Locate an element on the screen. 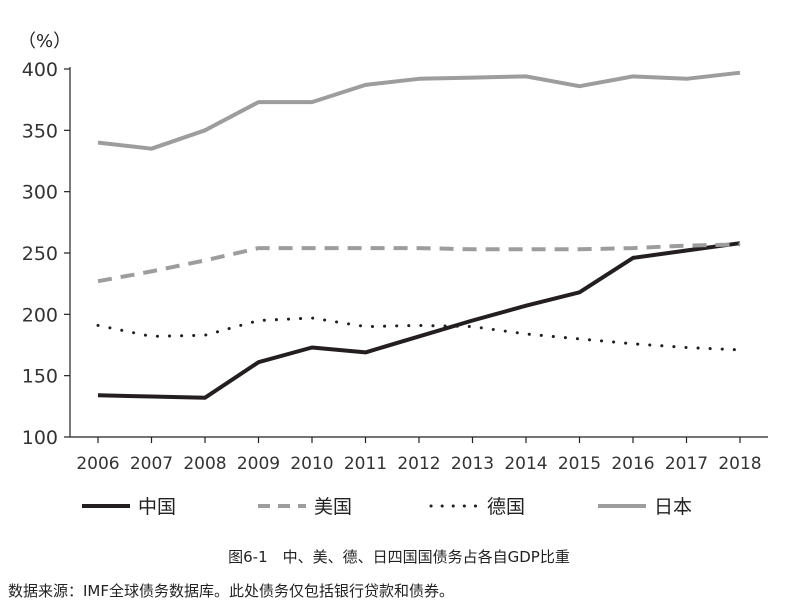  x-tick-label: 2010 is located at coordinates (311, 464).